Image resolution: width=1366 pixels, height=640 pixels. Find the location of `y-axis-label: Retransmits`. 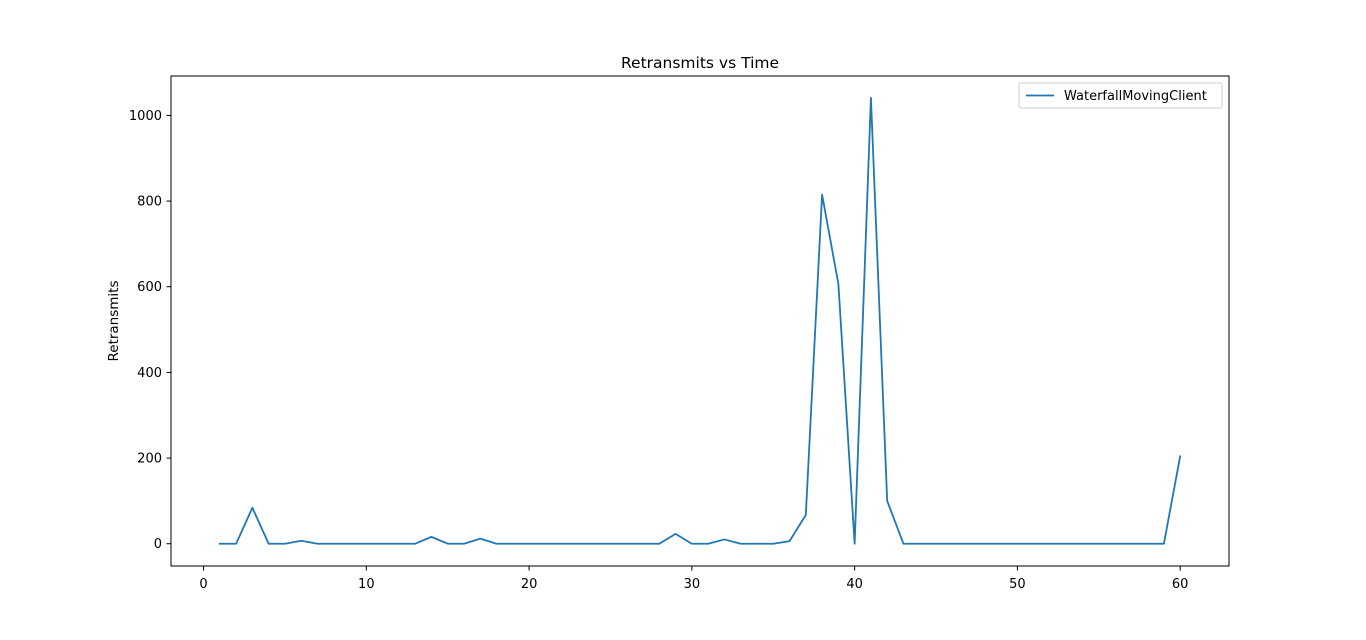

y-axis-label: Retransmits is located at coordinates (114, 320).